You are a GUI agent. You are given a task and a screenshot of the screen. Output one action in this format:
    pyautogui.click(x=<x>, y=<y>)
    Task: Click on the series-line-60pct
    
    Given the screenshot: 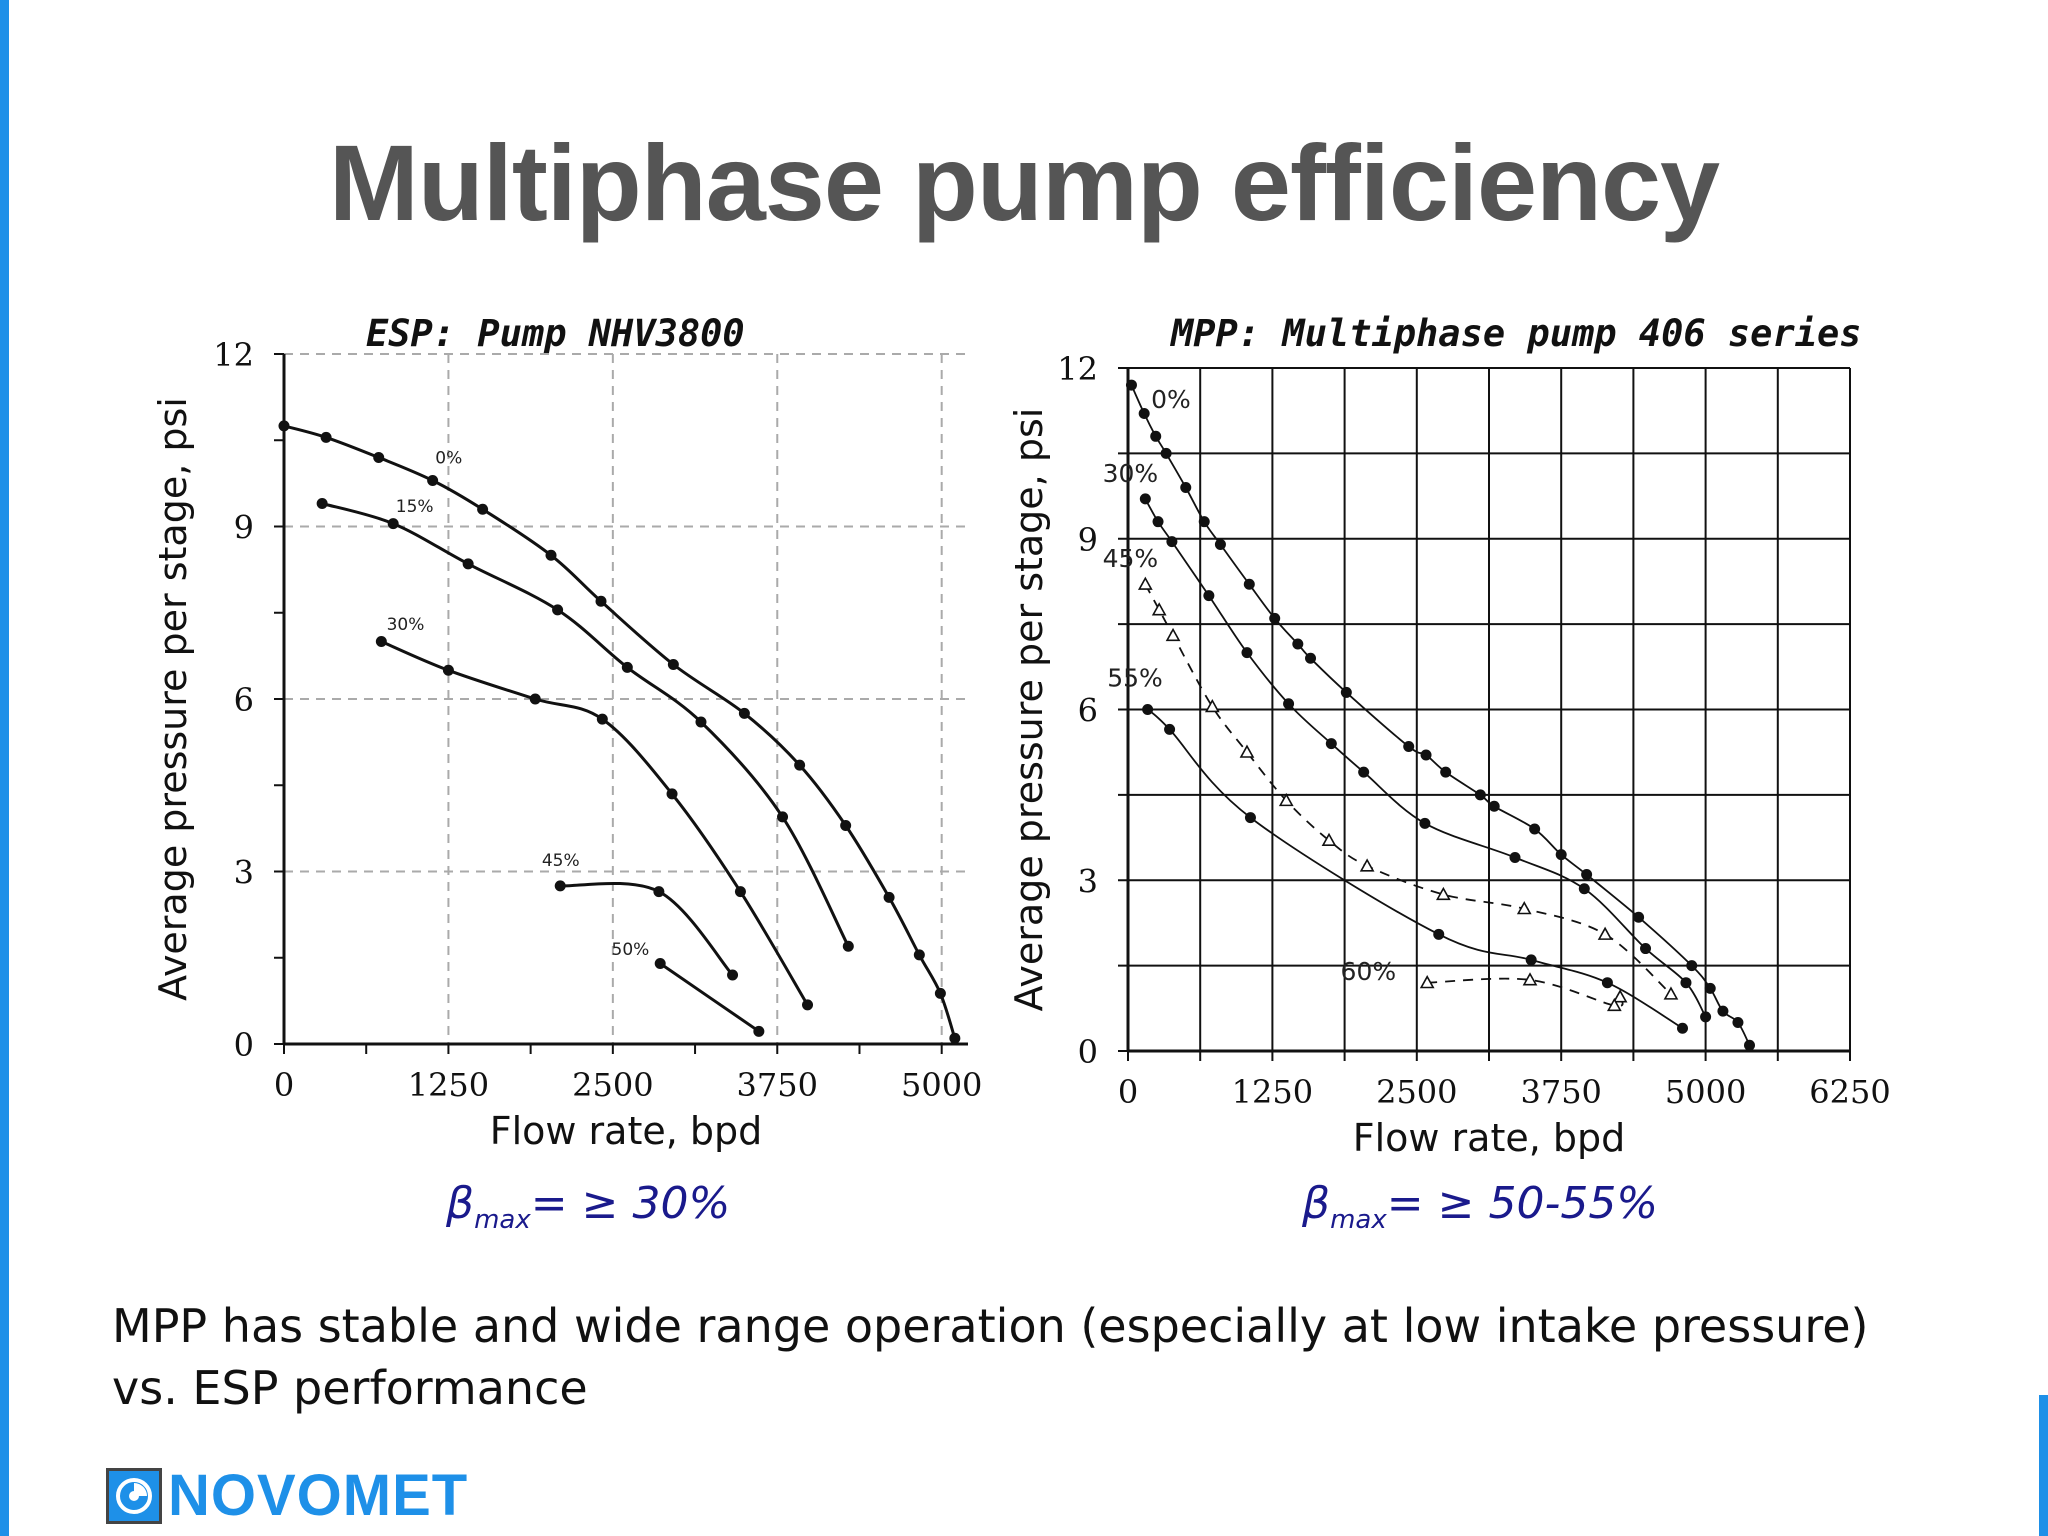 What is the action you would take?
    pyautogui.click(x=1525, y=992)
    